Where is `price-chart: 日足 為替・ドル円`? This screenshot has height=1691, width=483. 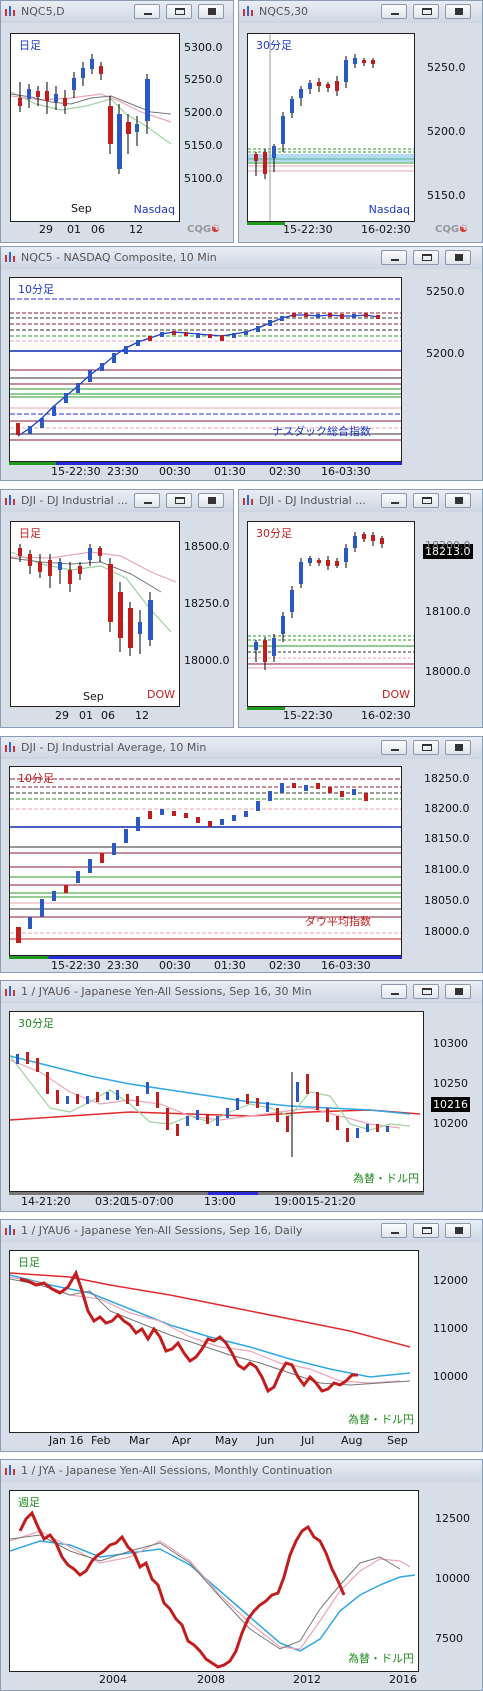 price-chart: 日足 為替・ドル円 is located at coordinates (214, 1341).